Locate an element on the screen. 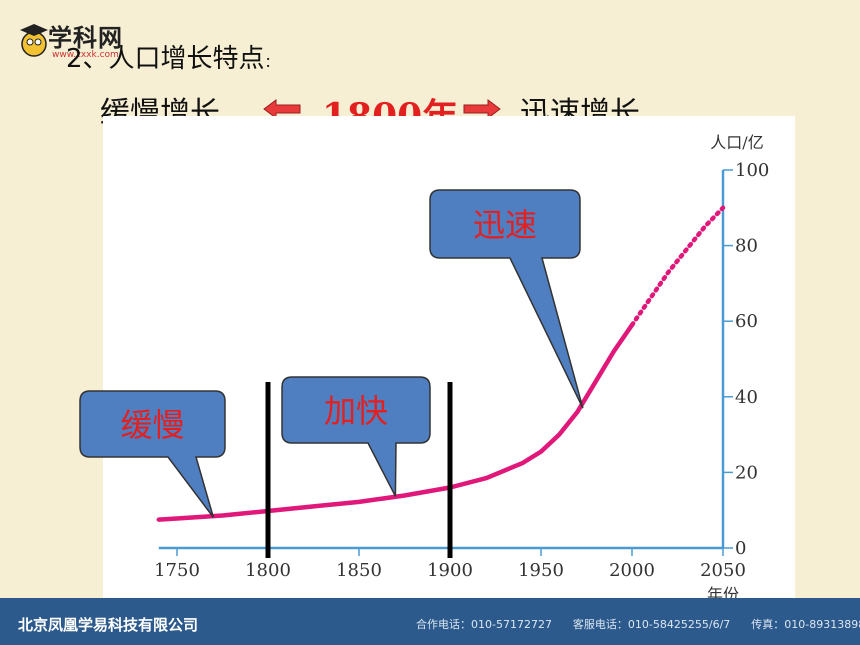  y-tick-label: 40 is located at coordinates (746, 397).